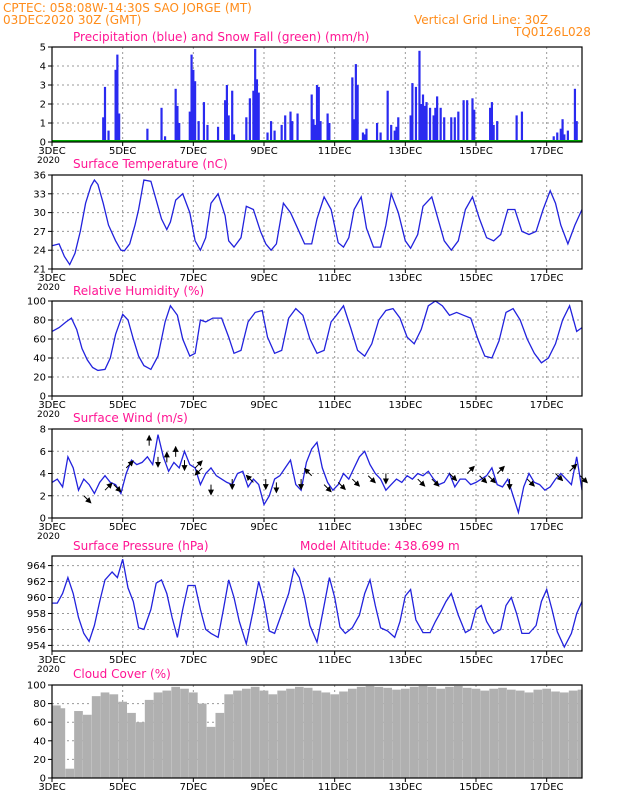 Image resolution: width=618 pixels, height=800 pixels. I want to click on cloud-xtick-label: 15DEC, so click(476, 787).